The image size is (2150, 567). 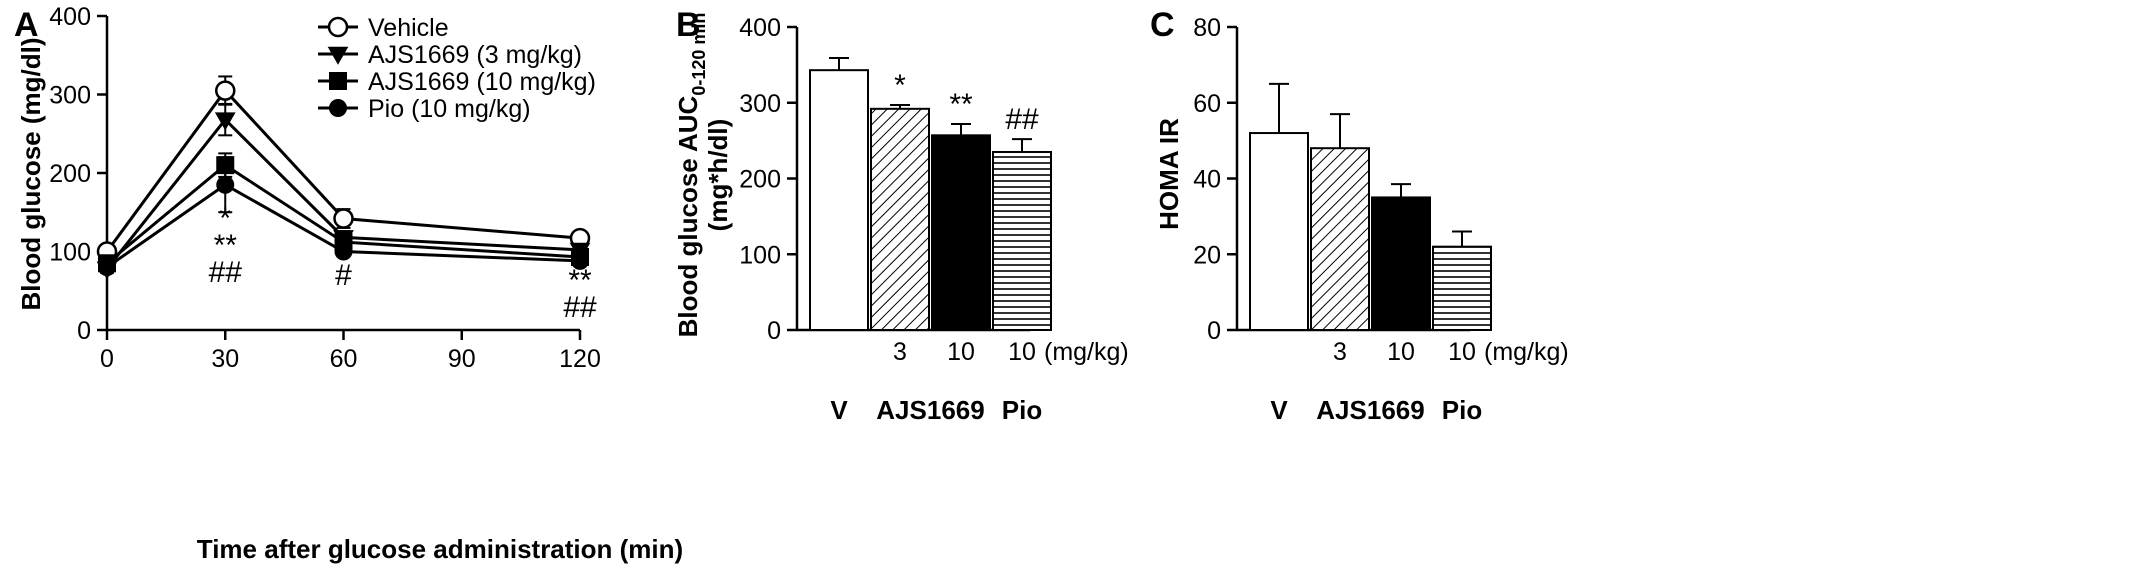 What do you see at coordinates (688, 216) in the screenshot?
I see `panel-b-y-axis-label-main: Blood glucose AUC` at bounding box center [688, 216].